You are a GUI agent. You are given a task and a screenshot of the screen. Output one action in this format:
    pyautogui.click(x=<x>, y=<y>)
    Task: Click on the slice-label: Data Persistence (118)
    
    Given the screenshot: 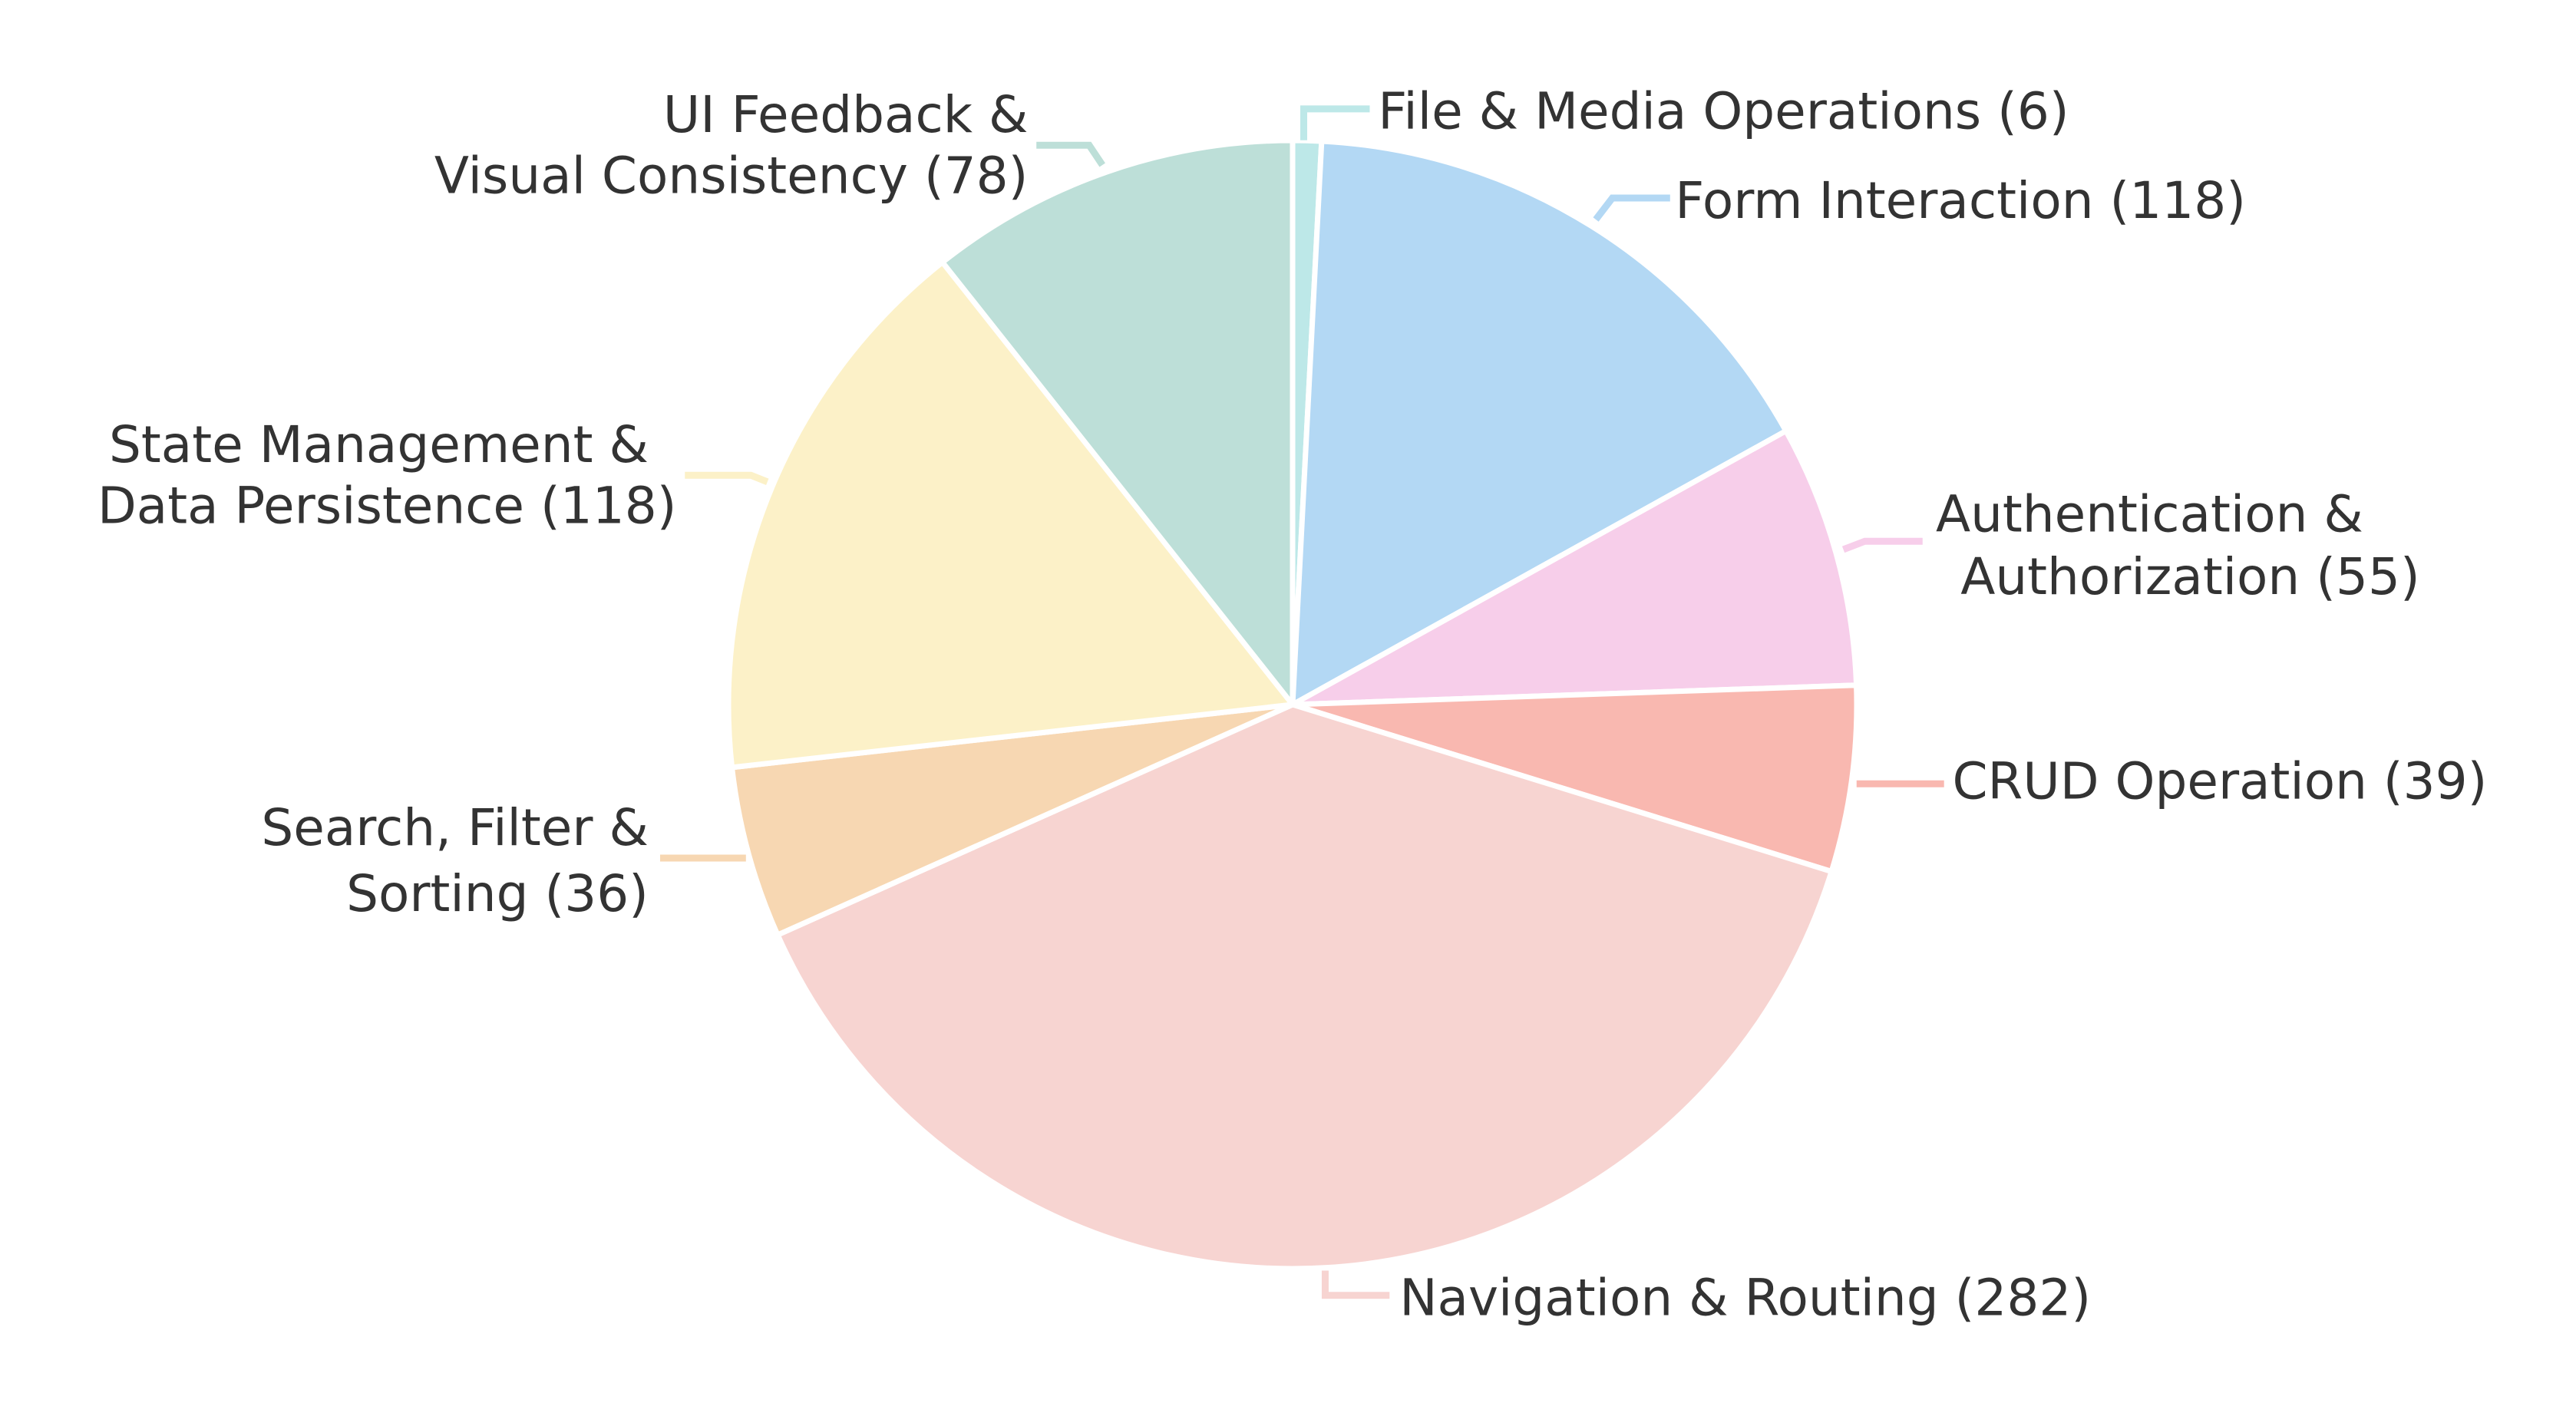 What is the action you would take?
    pyautogui.click(x=387, y=506)
    